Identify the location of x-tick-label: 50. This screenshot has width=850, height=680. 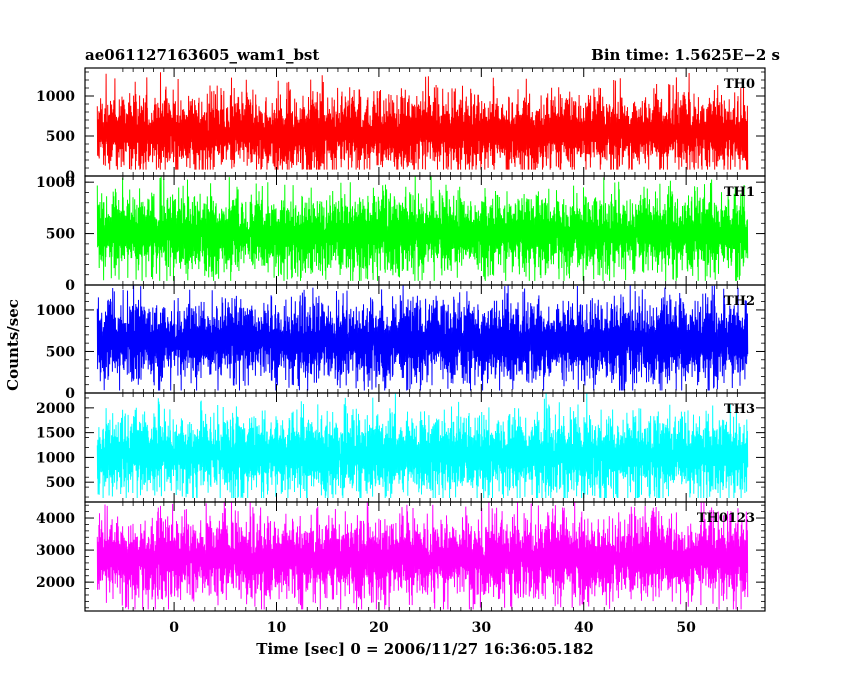
(686, 628).